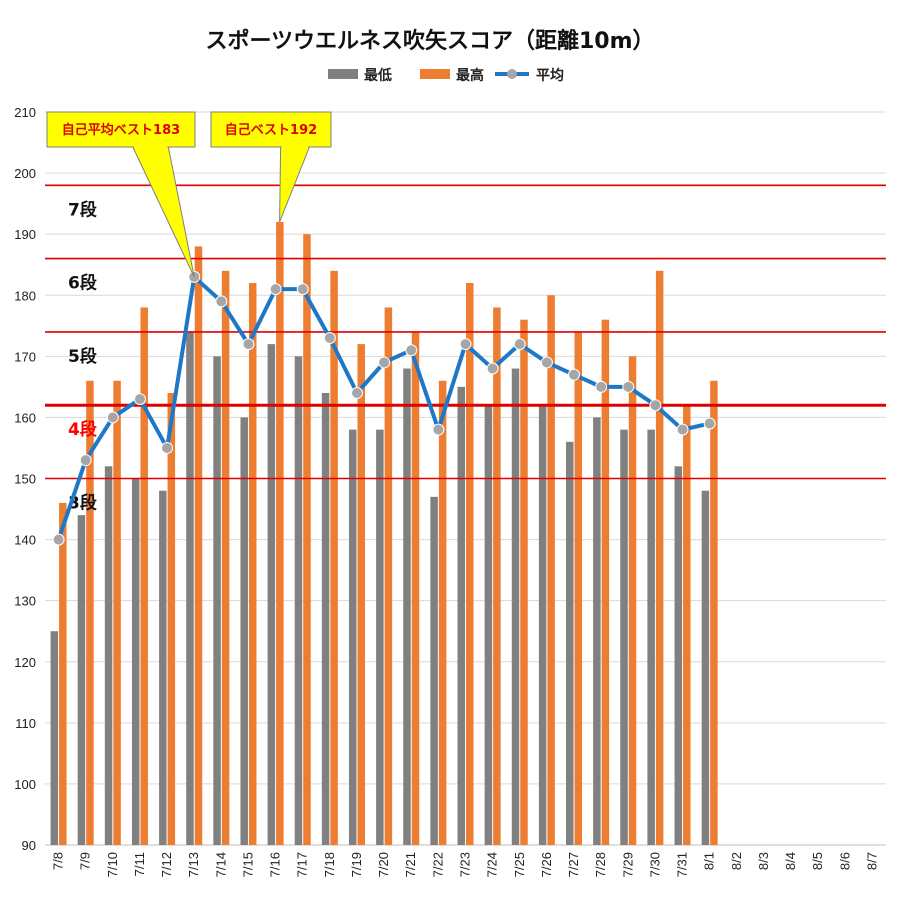 This screenshot has height=900, width=900. Describe the element at coordinates (25, 723) in the screenshot. I see `y-tick-label: 110` at that location.